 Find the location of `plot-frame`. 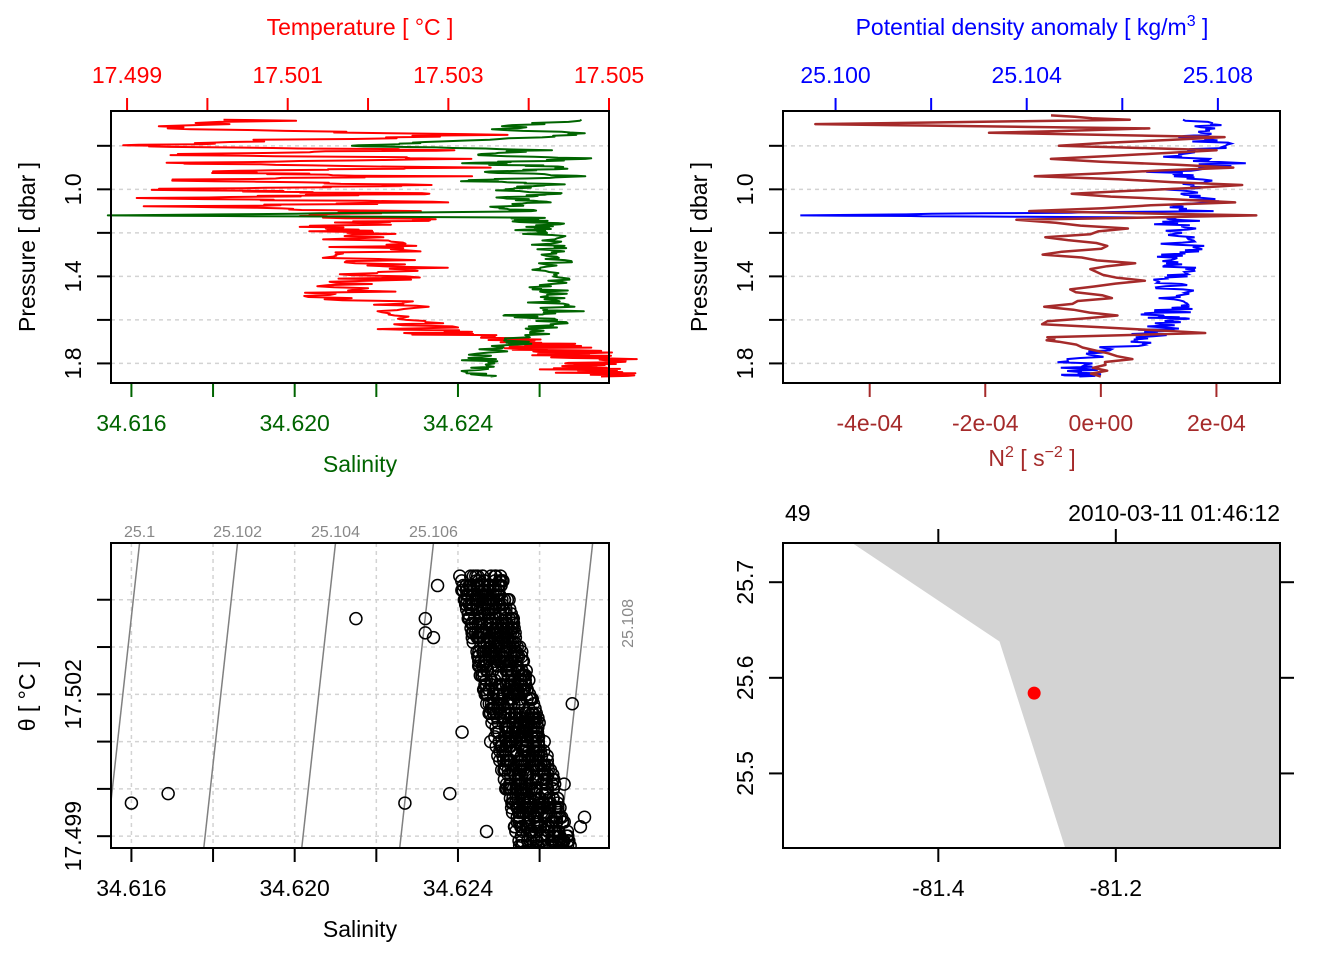

plot-frame is located at coordinates (360, 695).